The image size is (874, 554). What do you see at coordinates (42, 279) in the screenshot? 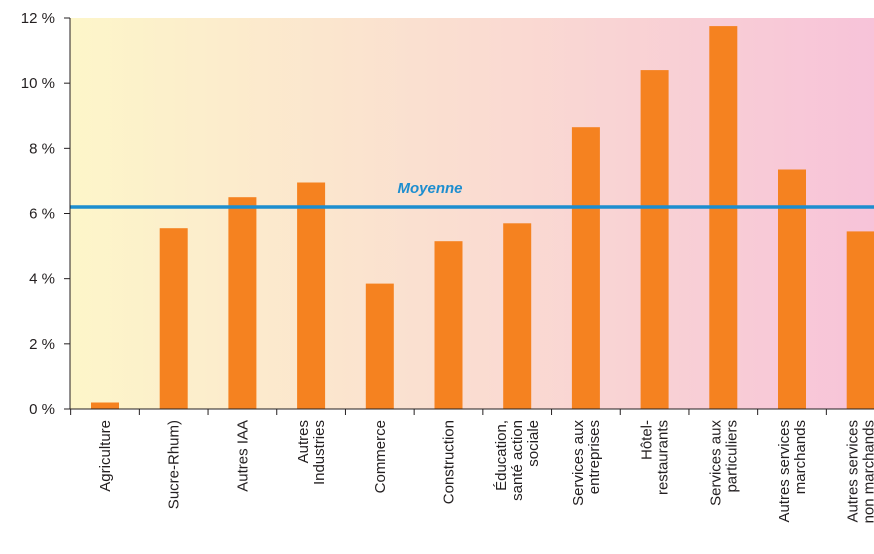
I see `y-tick-label: 4 %` at bounding box center [42, 279].